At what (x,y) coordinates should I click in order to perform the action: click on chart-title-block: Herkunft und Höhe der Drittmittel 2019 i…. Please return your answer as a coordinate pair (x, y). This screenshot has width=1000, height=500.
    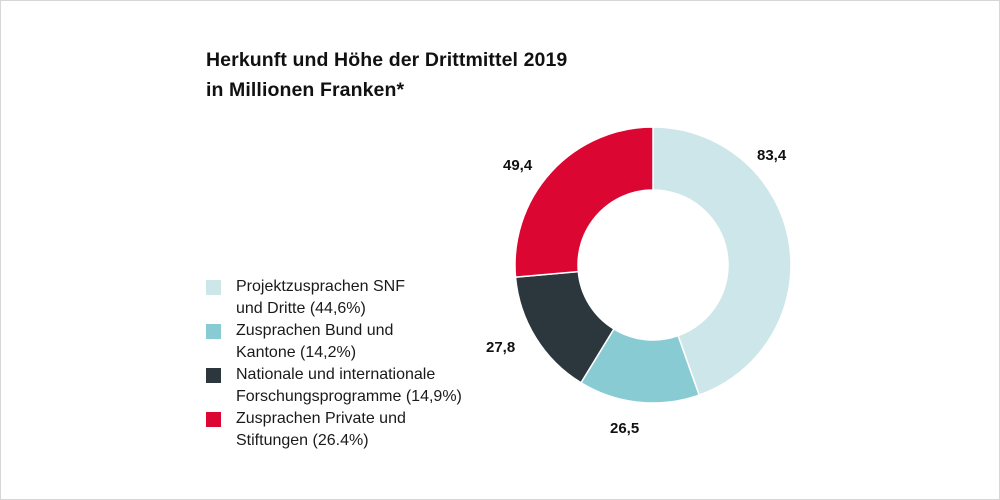
    Looking at the image, I should click on (386, 75).